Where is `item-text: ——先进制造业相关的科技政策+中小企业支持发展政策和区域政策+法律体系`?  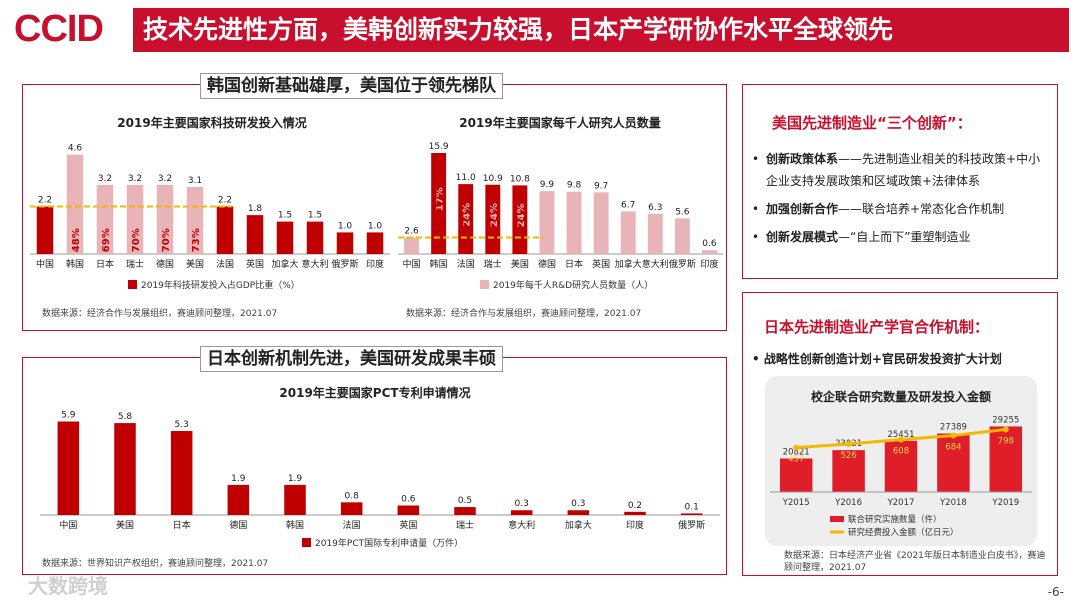 item-text: ——先进制造业相关的科技政策+中小企业支持发展政策和区域政策+法律体系 is located at coordinates (903, 170).